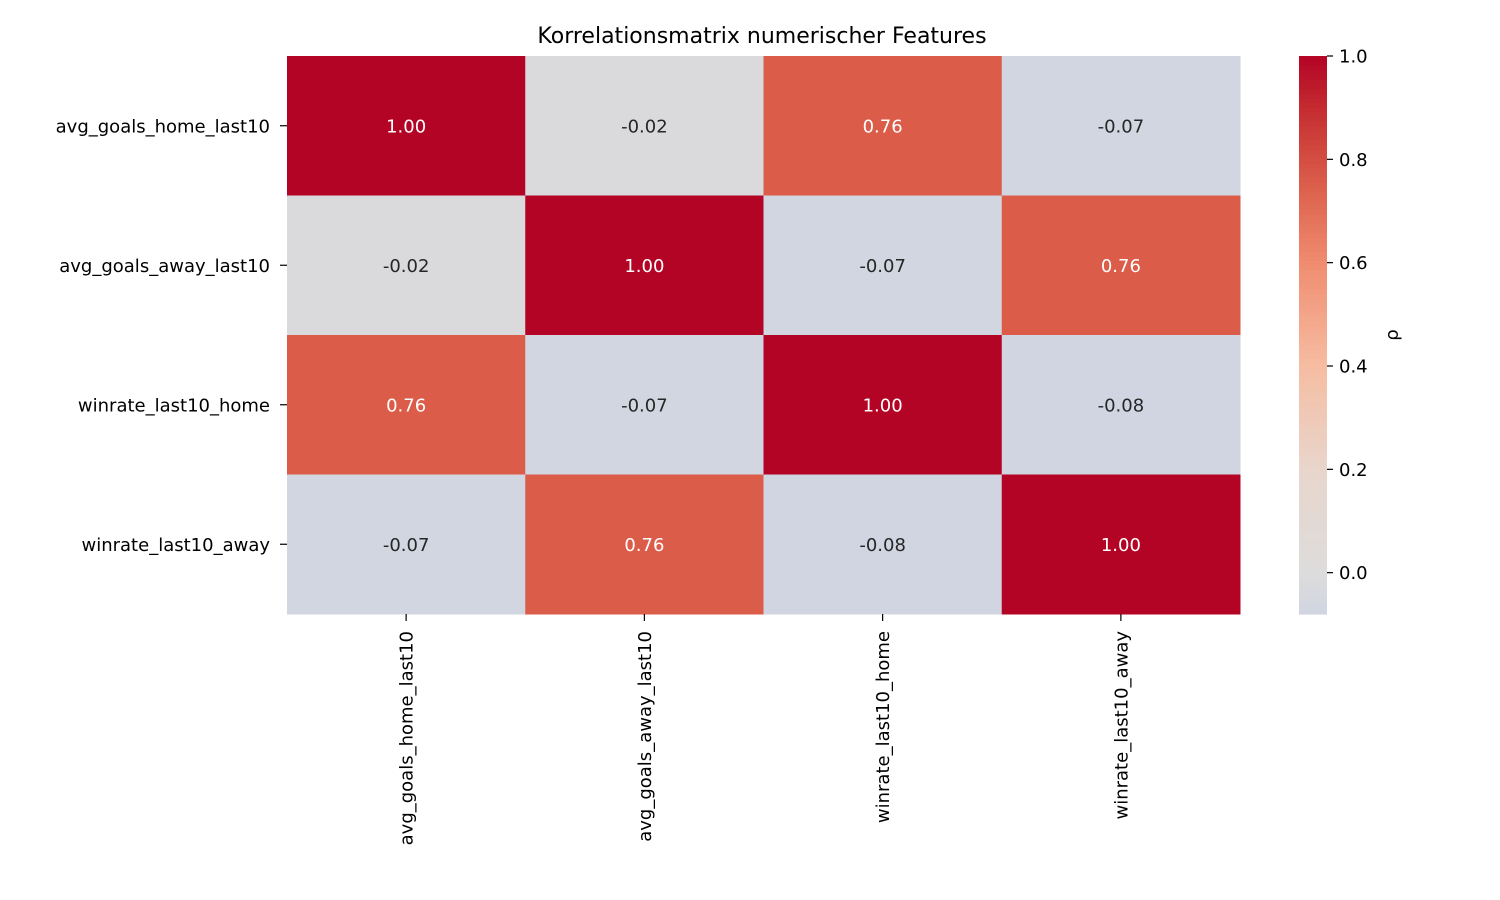  Describe the element at coordinates (1353, 57) in the screenshot. I see `colorbar-tick-label: 1.0` at that location.